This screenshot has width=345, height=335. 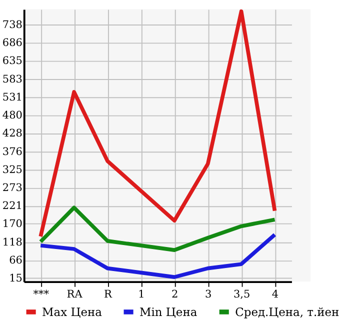 I want to click on x-tick-label: 3, so click(x=208, y=294).